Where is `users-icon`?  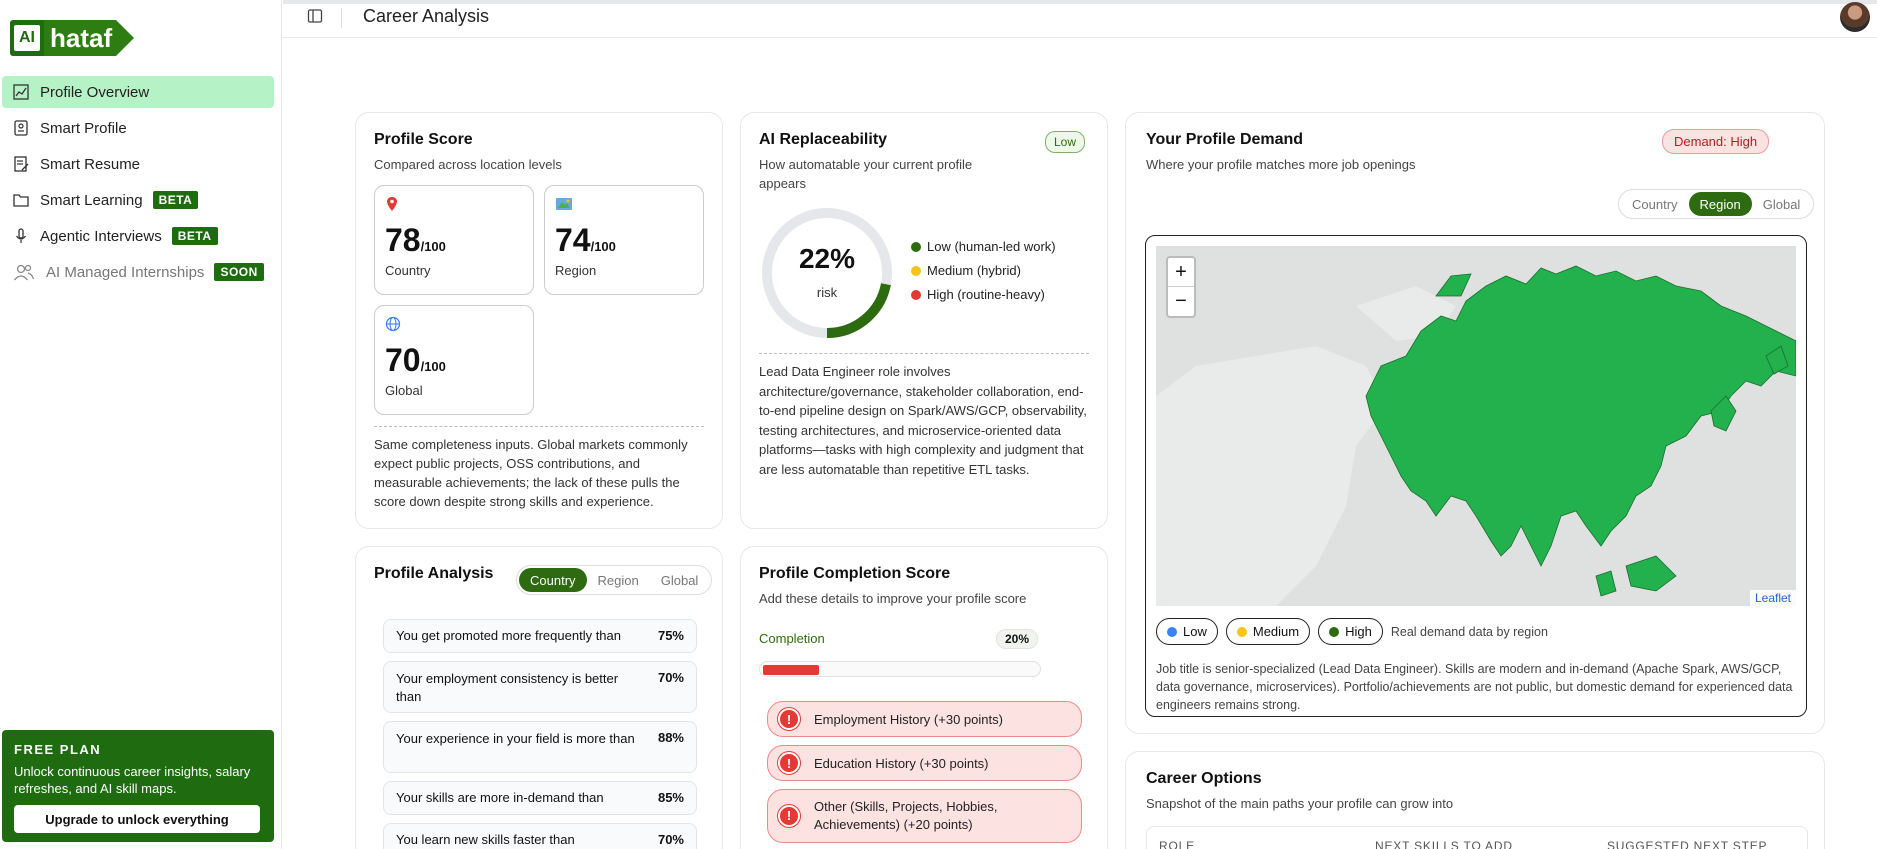 users-icon is located at coordinates (24, 272).